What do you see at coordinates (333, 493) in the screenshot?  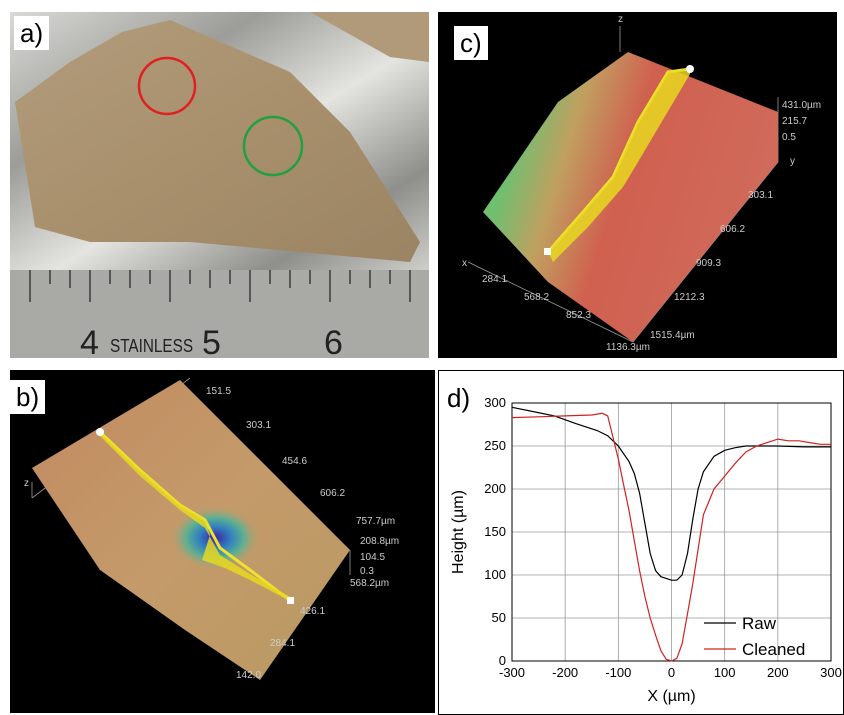 I see `scan-b-top-tick: 606.2` at bounding box center [333, 493].